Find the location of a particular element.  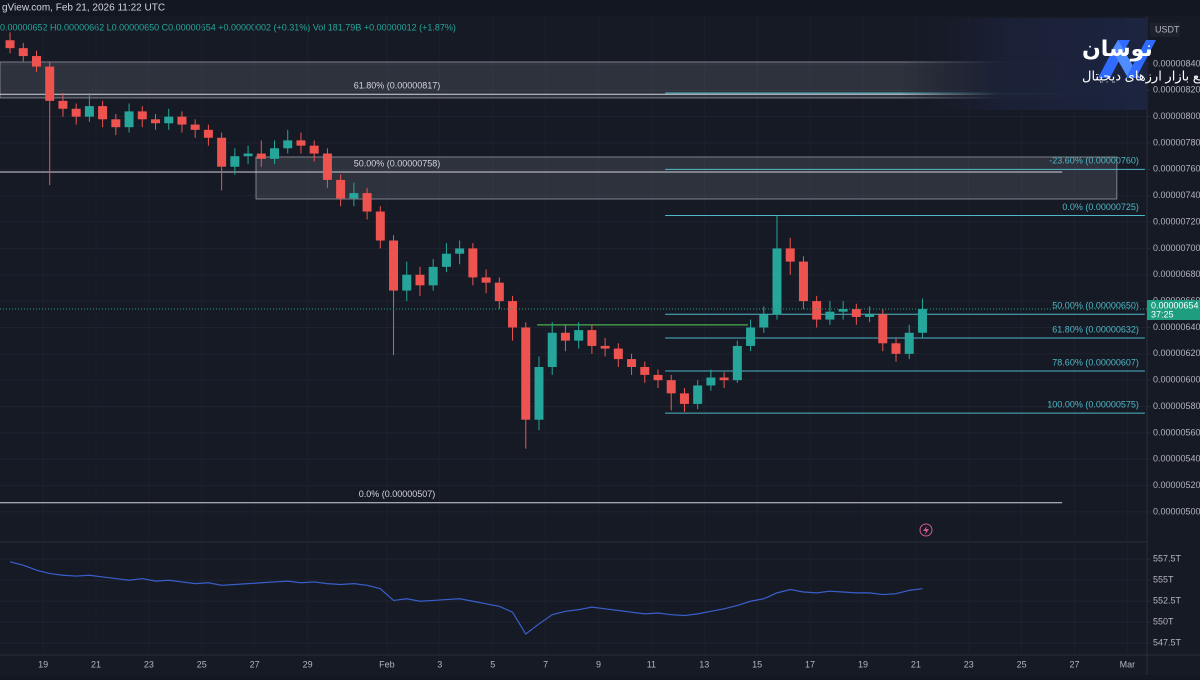

y-tick-label: 0.00000700 is located at coordinates (1176, 248).